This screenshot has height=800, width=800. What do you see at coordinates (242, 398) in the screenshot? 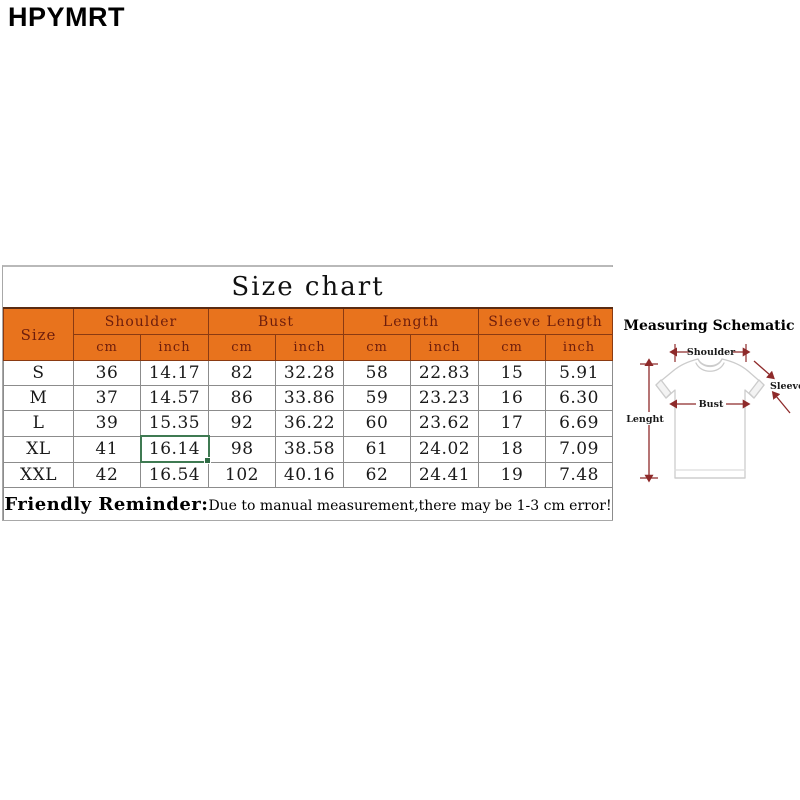
I see `cell-bust-cm: 86` at bounding box center [242, 398].